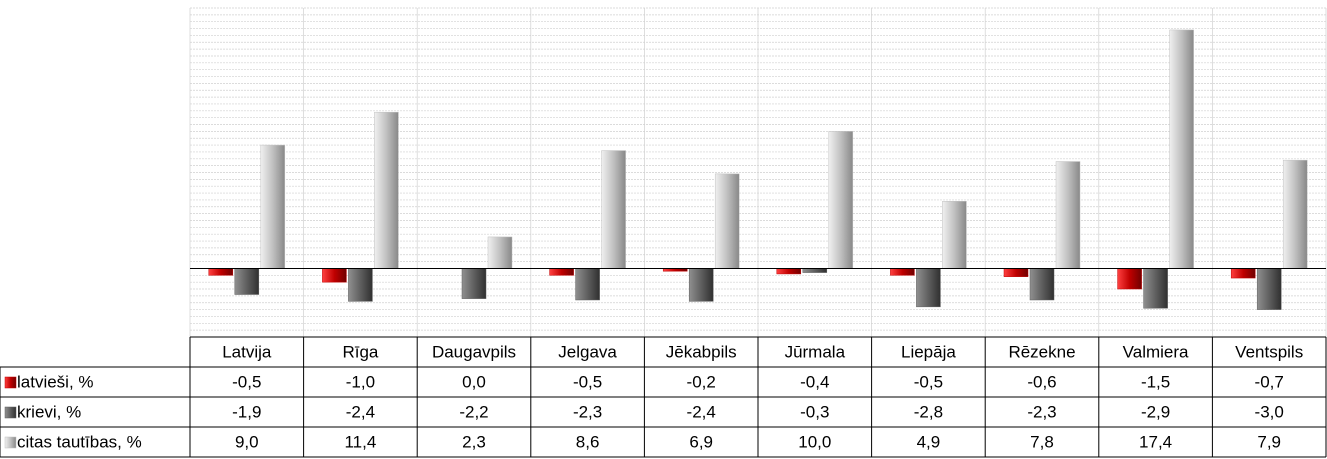 The width and height of the screenshot is (1327, 459). I want to click on data-label: 11,4, so click(360, 441).